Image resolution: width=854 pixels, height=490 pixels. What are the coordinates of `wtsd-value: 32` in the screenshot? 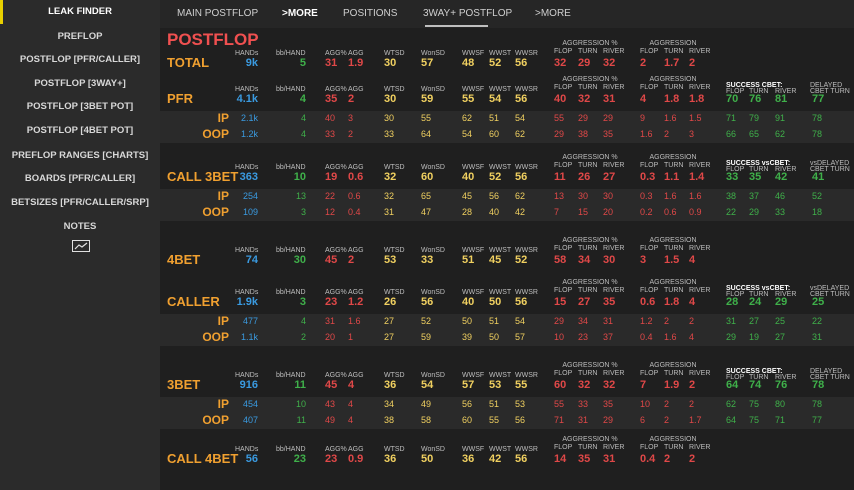 It's located at (390, 177).